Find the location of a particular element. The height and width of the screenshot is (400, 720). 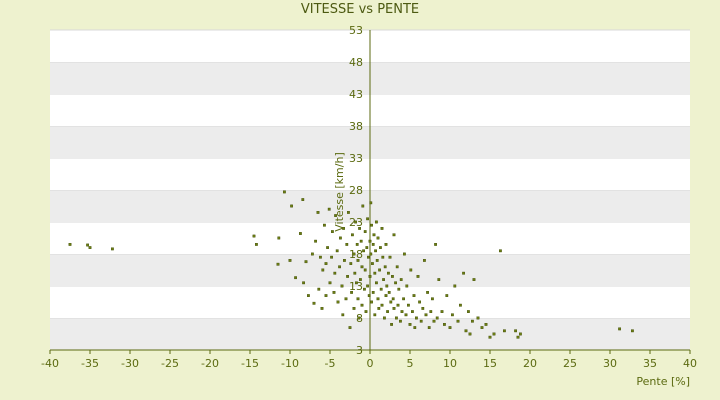

x-tick-label: -15 is located at coordinates (250, 363).